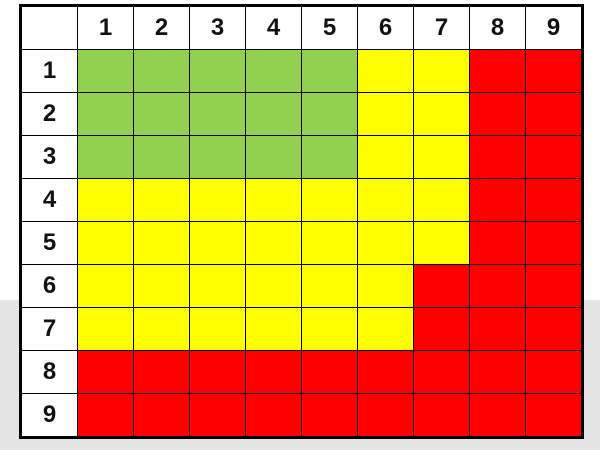 The width and height of the screenshot is (600, 450). I want to click on column-header: 7, so click(441, 27).